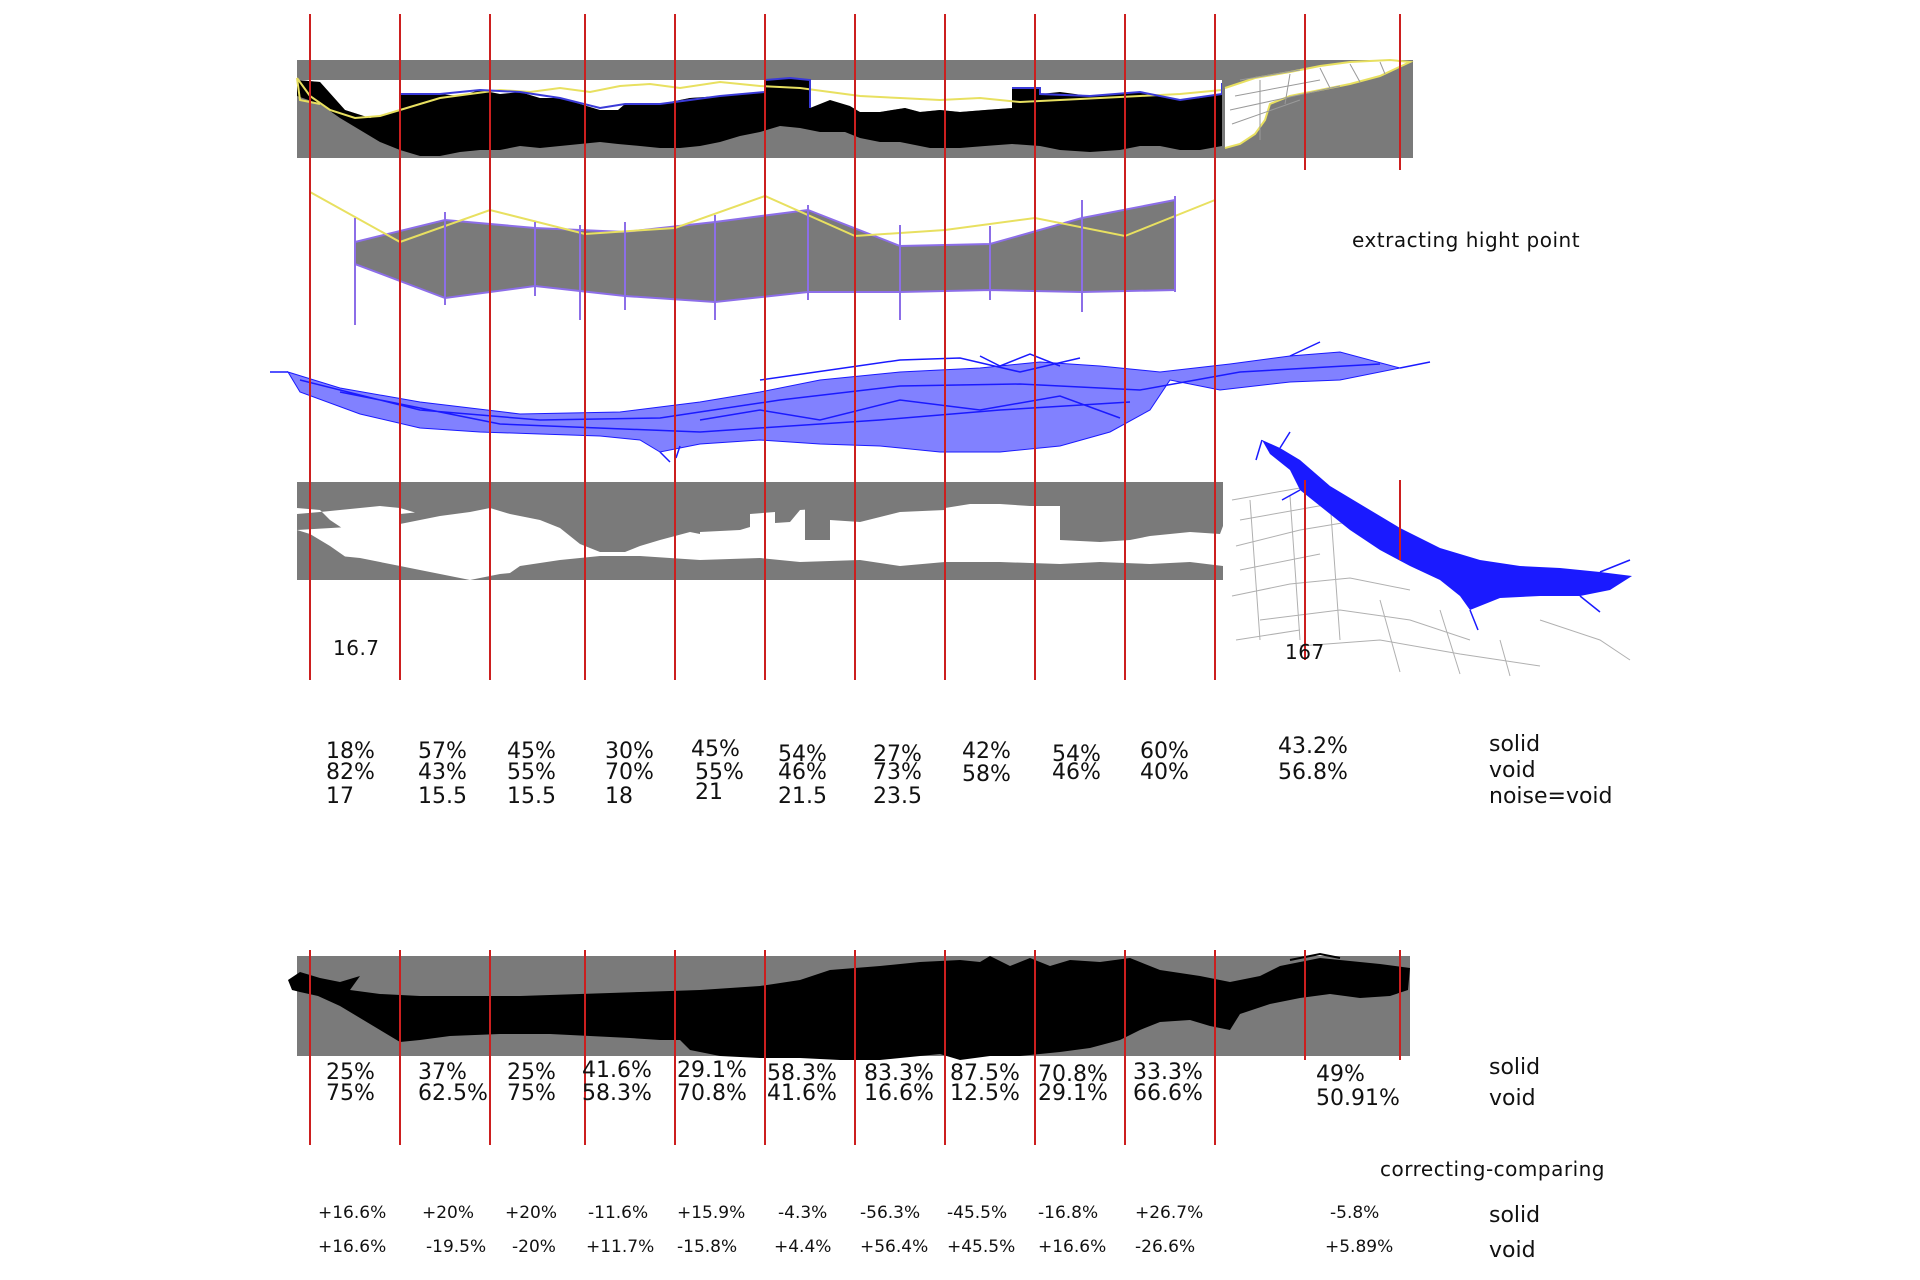  I want to click on table2-void-cell: 66.6%, so click(1168, 1093).